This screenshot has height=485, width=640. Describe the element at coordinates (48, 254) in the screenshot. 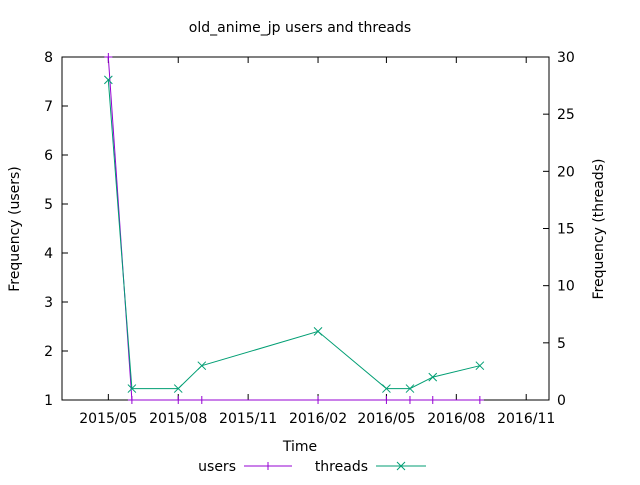

I see `y-left-tick-label: 4` at that location.